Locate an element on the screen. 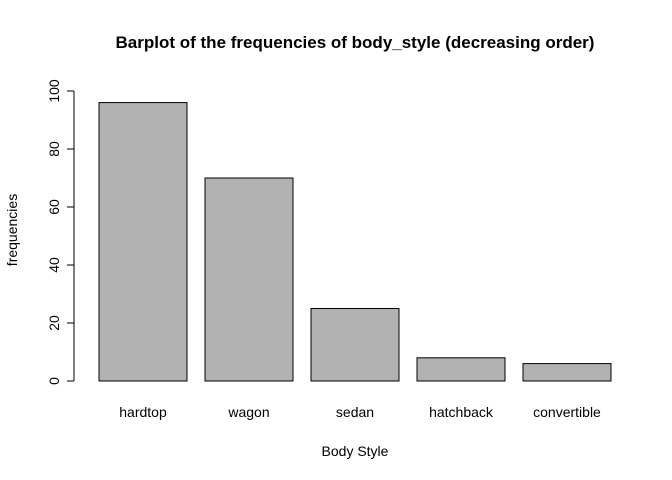 This screenshot has width=672, height=480. y-tick-label: 40 is located at coordinates (54, 265).